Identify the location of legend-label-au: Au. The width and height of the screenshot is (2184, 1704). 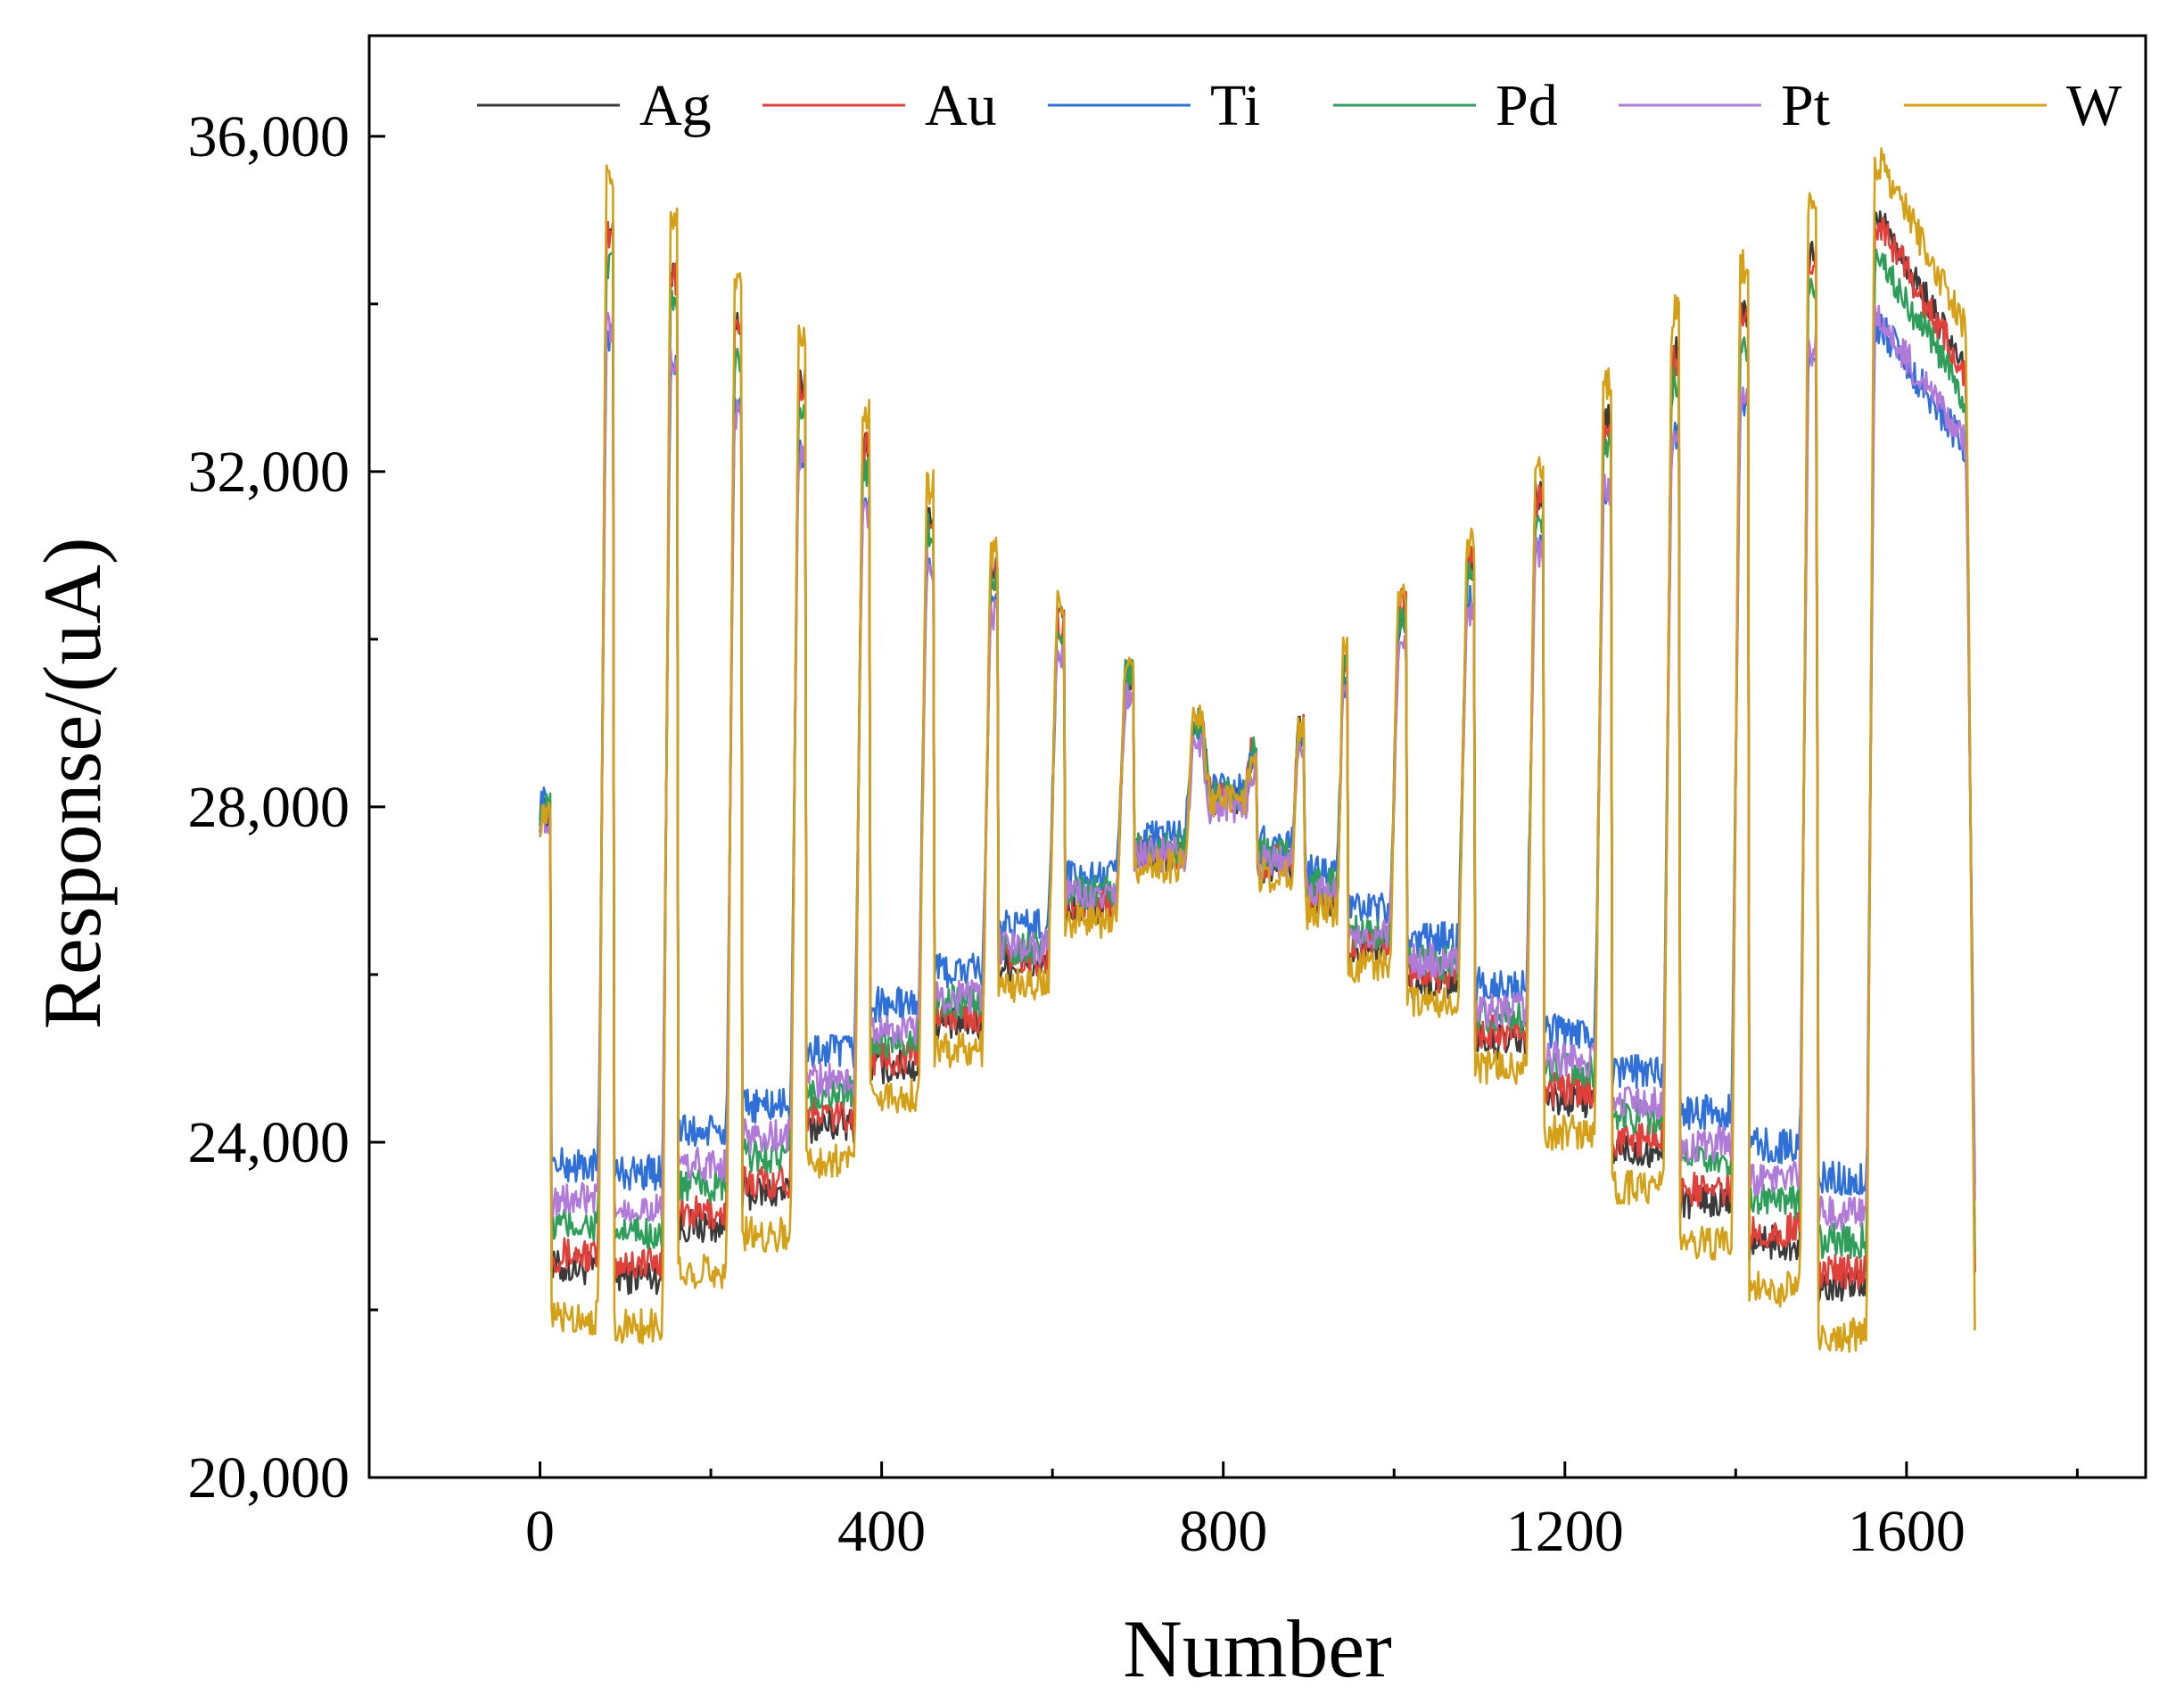
(961, 105).